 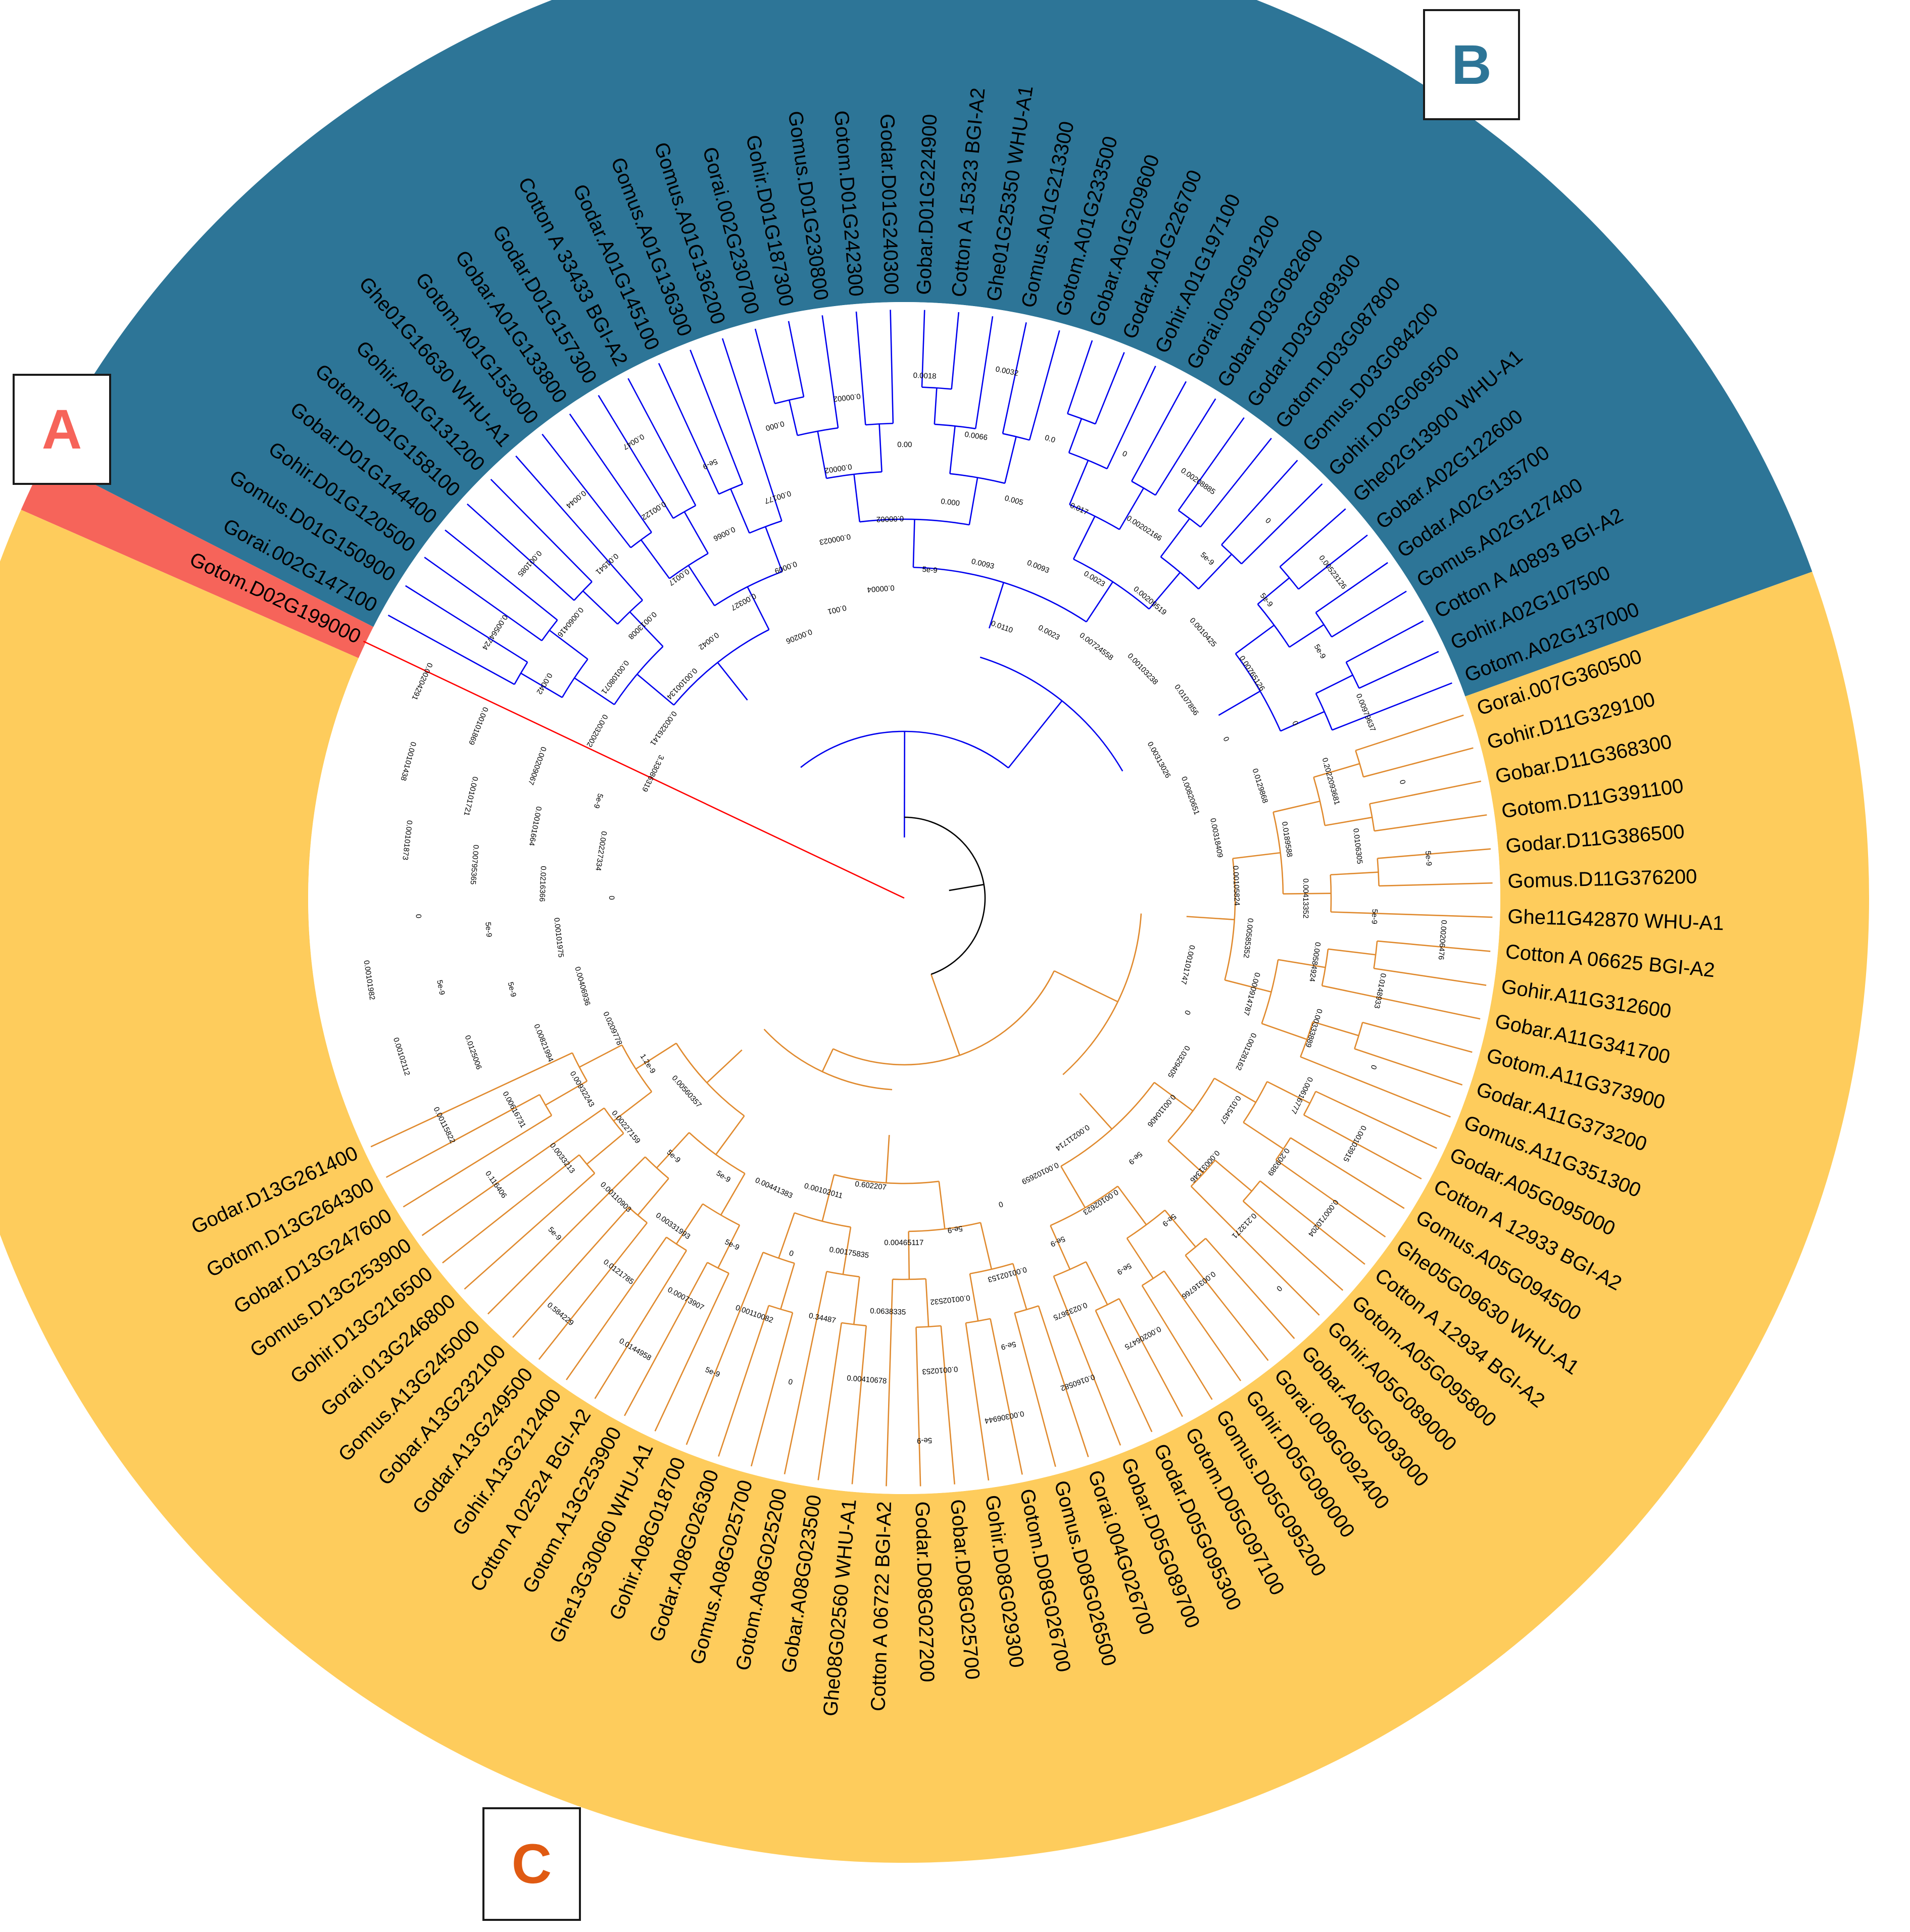 I want to click on branch-length-label: 0.00002, so click(x=847, y=397).